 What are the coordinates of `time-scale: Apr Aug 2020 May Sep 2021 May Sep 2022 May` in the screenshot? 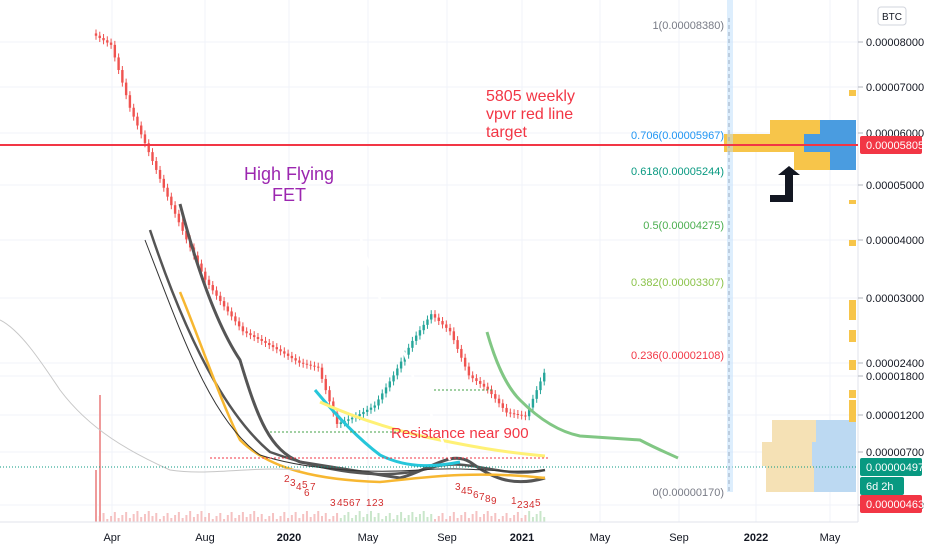 It's located at (429, 532).